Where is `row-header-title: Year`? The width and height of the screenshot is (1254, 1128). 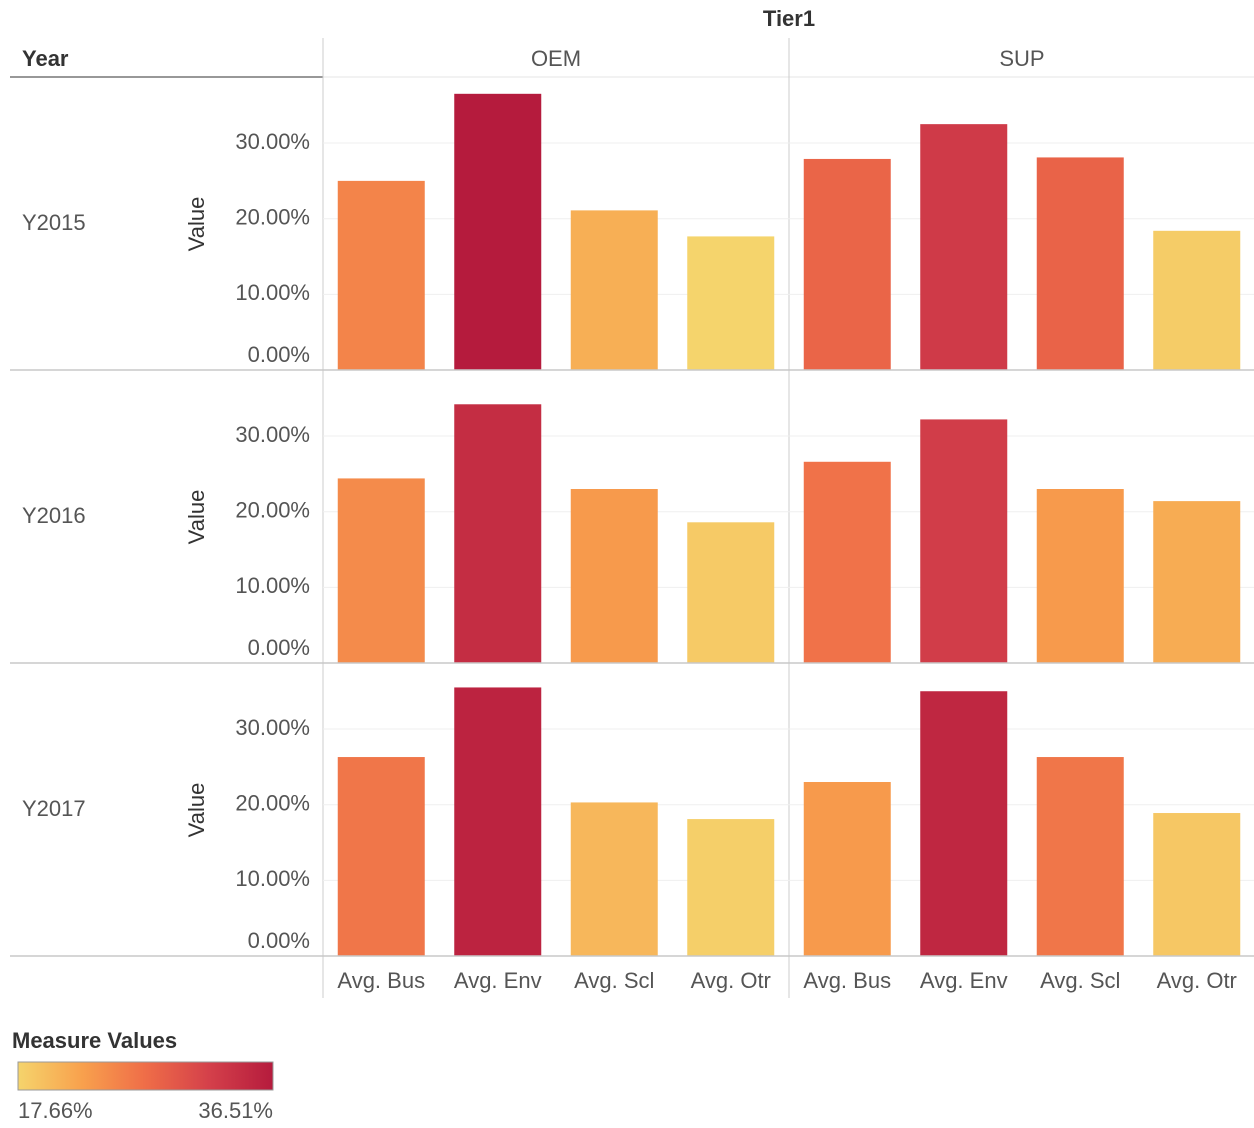 row-header-title: Year is located at coordinates (45, 58).